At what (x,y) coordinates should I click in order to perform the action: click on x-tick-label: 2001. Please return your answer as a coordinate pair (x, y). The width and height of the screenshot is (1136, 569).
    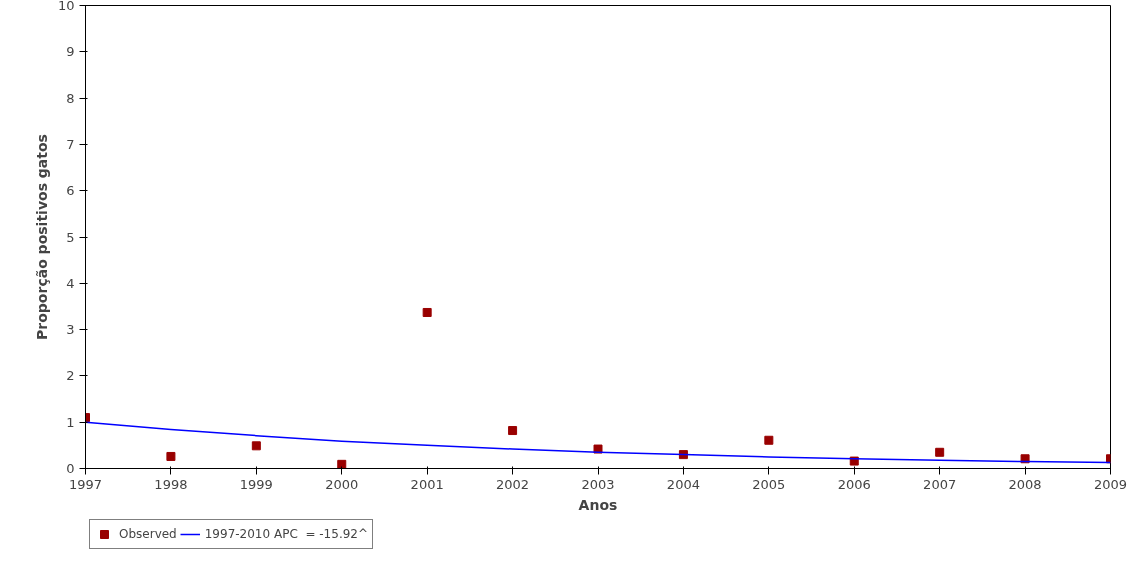
    Looking at the image, I should click on (427, 484).